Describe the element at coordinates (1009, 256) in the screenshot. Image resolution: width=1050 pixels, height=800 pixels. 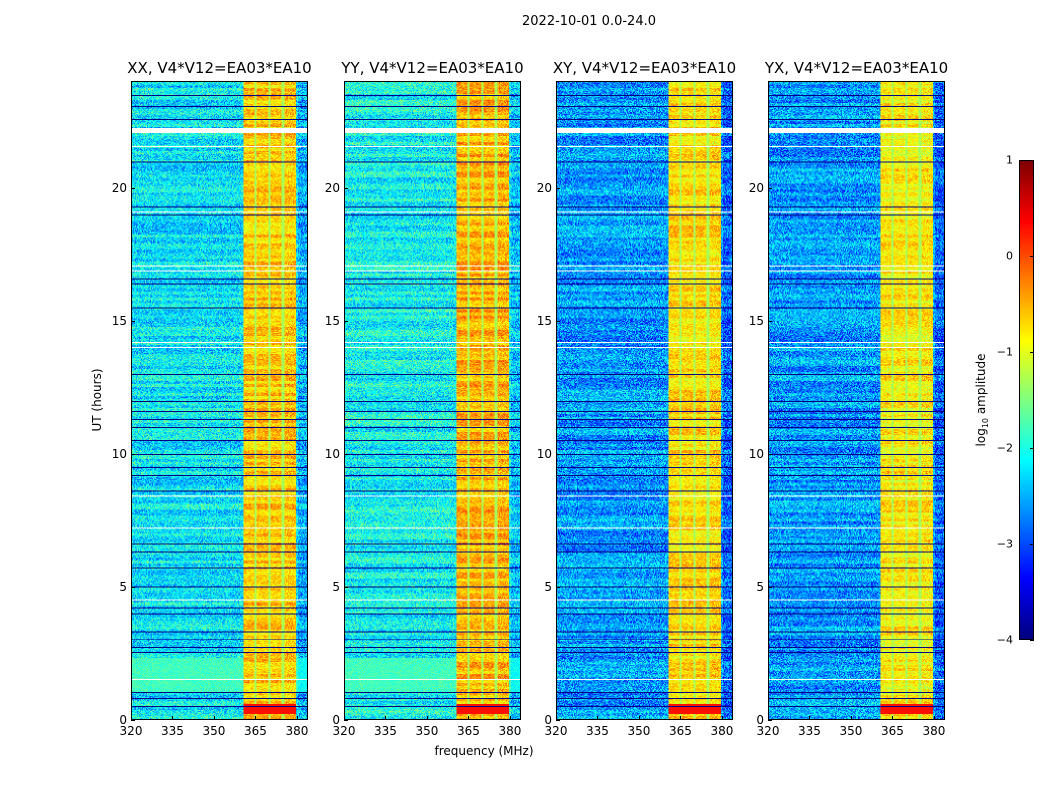
I see `colorbar-tick-label: 0` at that location.